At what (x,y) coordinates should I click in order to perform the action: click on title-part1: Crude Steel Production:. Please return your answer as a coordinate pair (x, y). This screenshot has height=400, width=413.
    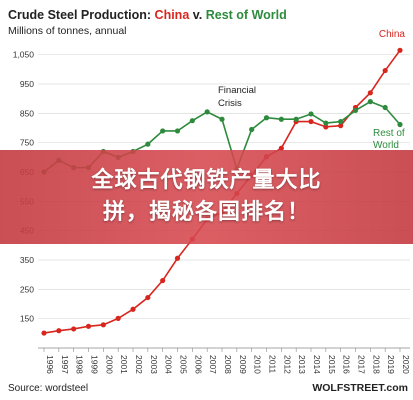
    Looking at the image, I should click on (81, 15).